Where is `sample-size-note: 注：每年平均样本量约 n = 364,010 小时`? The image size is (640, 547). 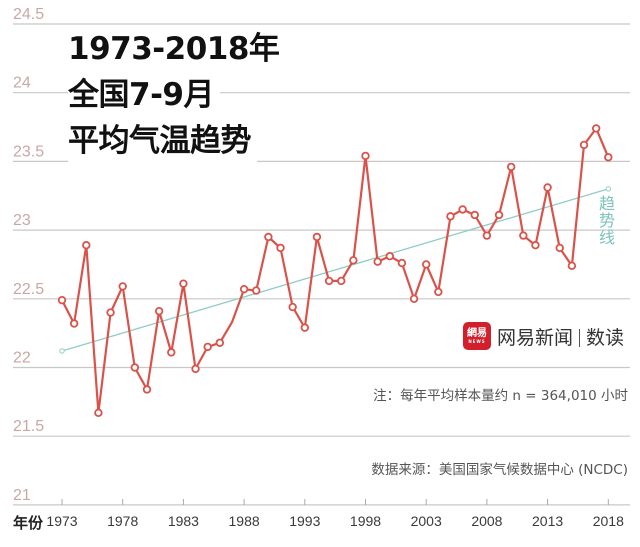
sample-size-note: 注：每年平均样本量约 n = 364,010 小时 is located at coordinates (500, 396).